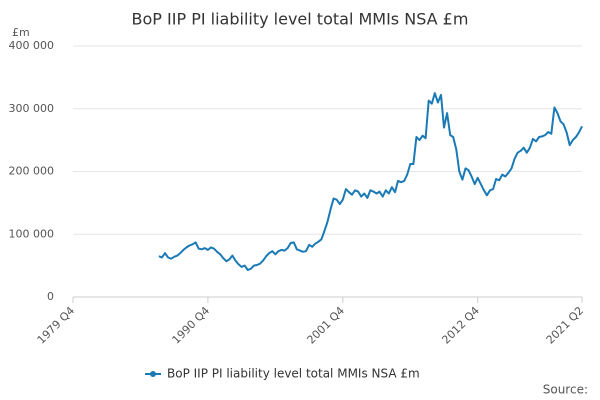  Describe the element at coordinates (565, 390) in the screenshot. I see `source: Source:` at that location.